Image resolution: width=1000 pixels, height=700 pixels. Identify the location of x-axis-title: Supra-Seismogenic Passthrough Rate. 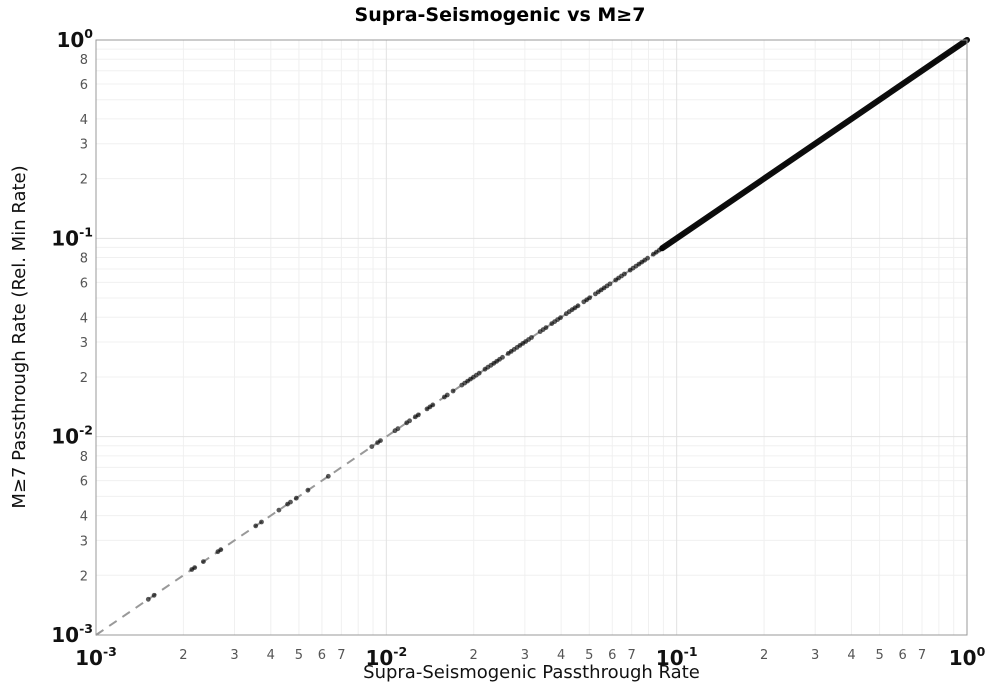
(531, 672).